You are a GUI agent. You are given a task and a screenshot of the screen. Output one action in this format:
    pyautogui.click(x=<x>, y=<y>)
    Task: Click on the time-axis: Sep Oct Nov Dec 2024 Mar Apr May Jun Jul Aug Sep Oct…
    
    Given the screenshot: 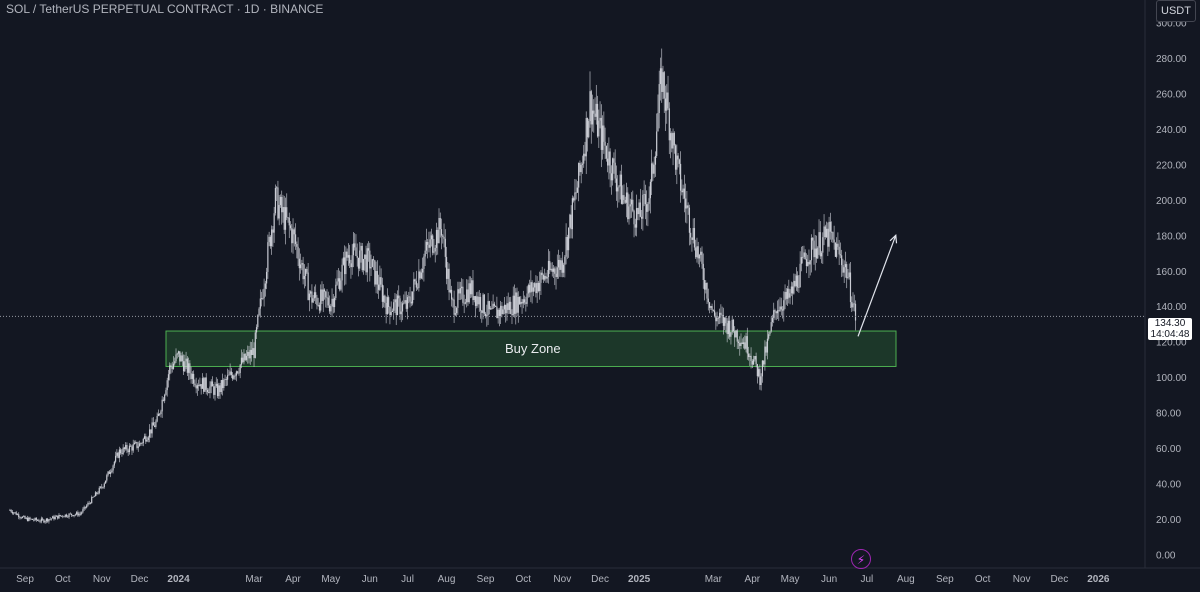 What is the action you would take?
    pyautogui.click(x=563, y=579)
    